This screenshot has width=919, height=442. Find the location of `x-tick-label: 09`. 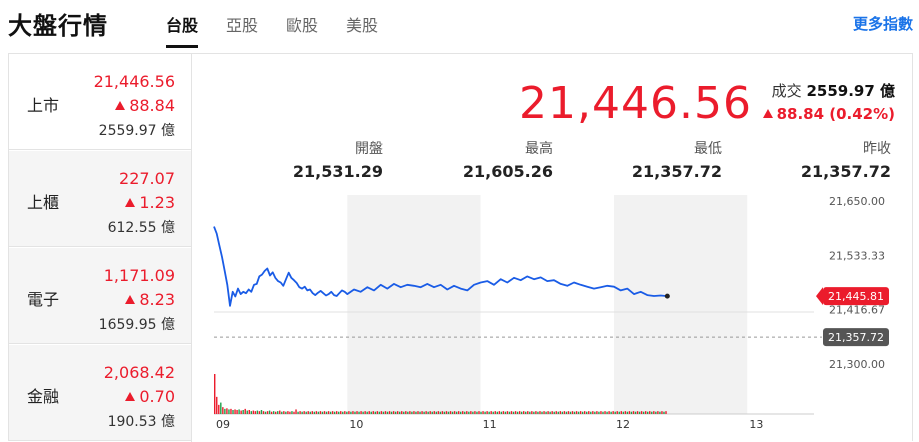

x-tick-label: 09 is located at coordinates (223, 424).